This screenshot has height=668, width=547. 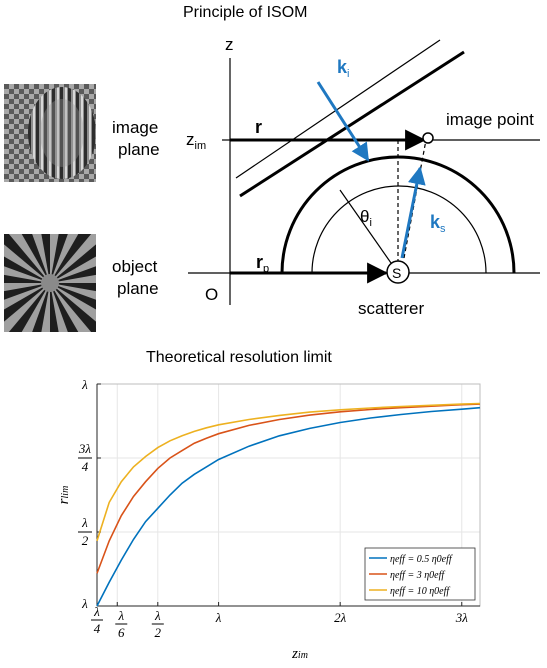 I want to click on ewald-semicircle-inner, so click(x=399, y=229).